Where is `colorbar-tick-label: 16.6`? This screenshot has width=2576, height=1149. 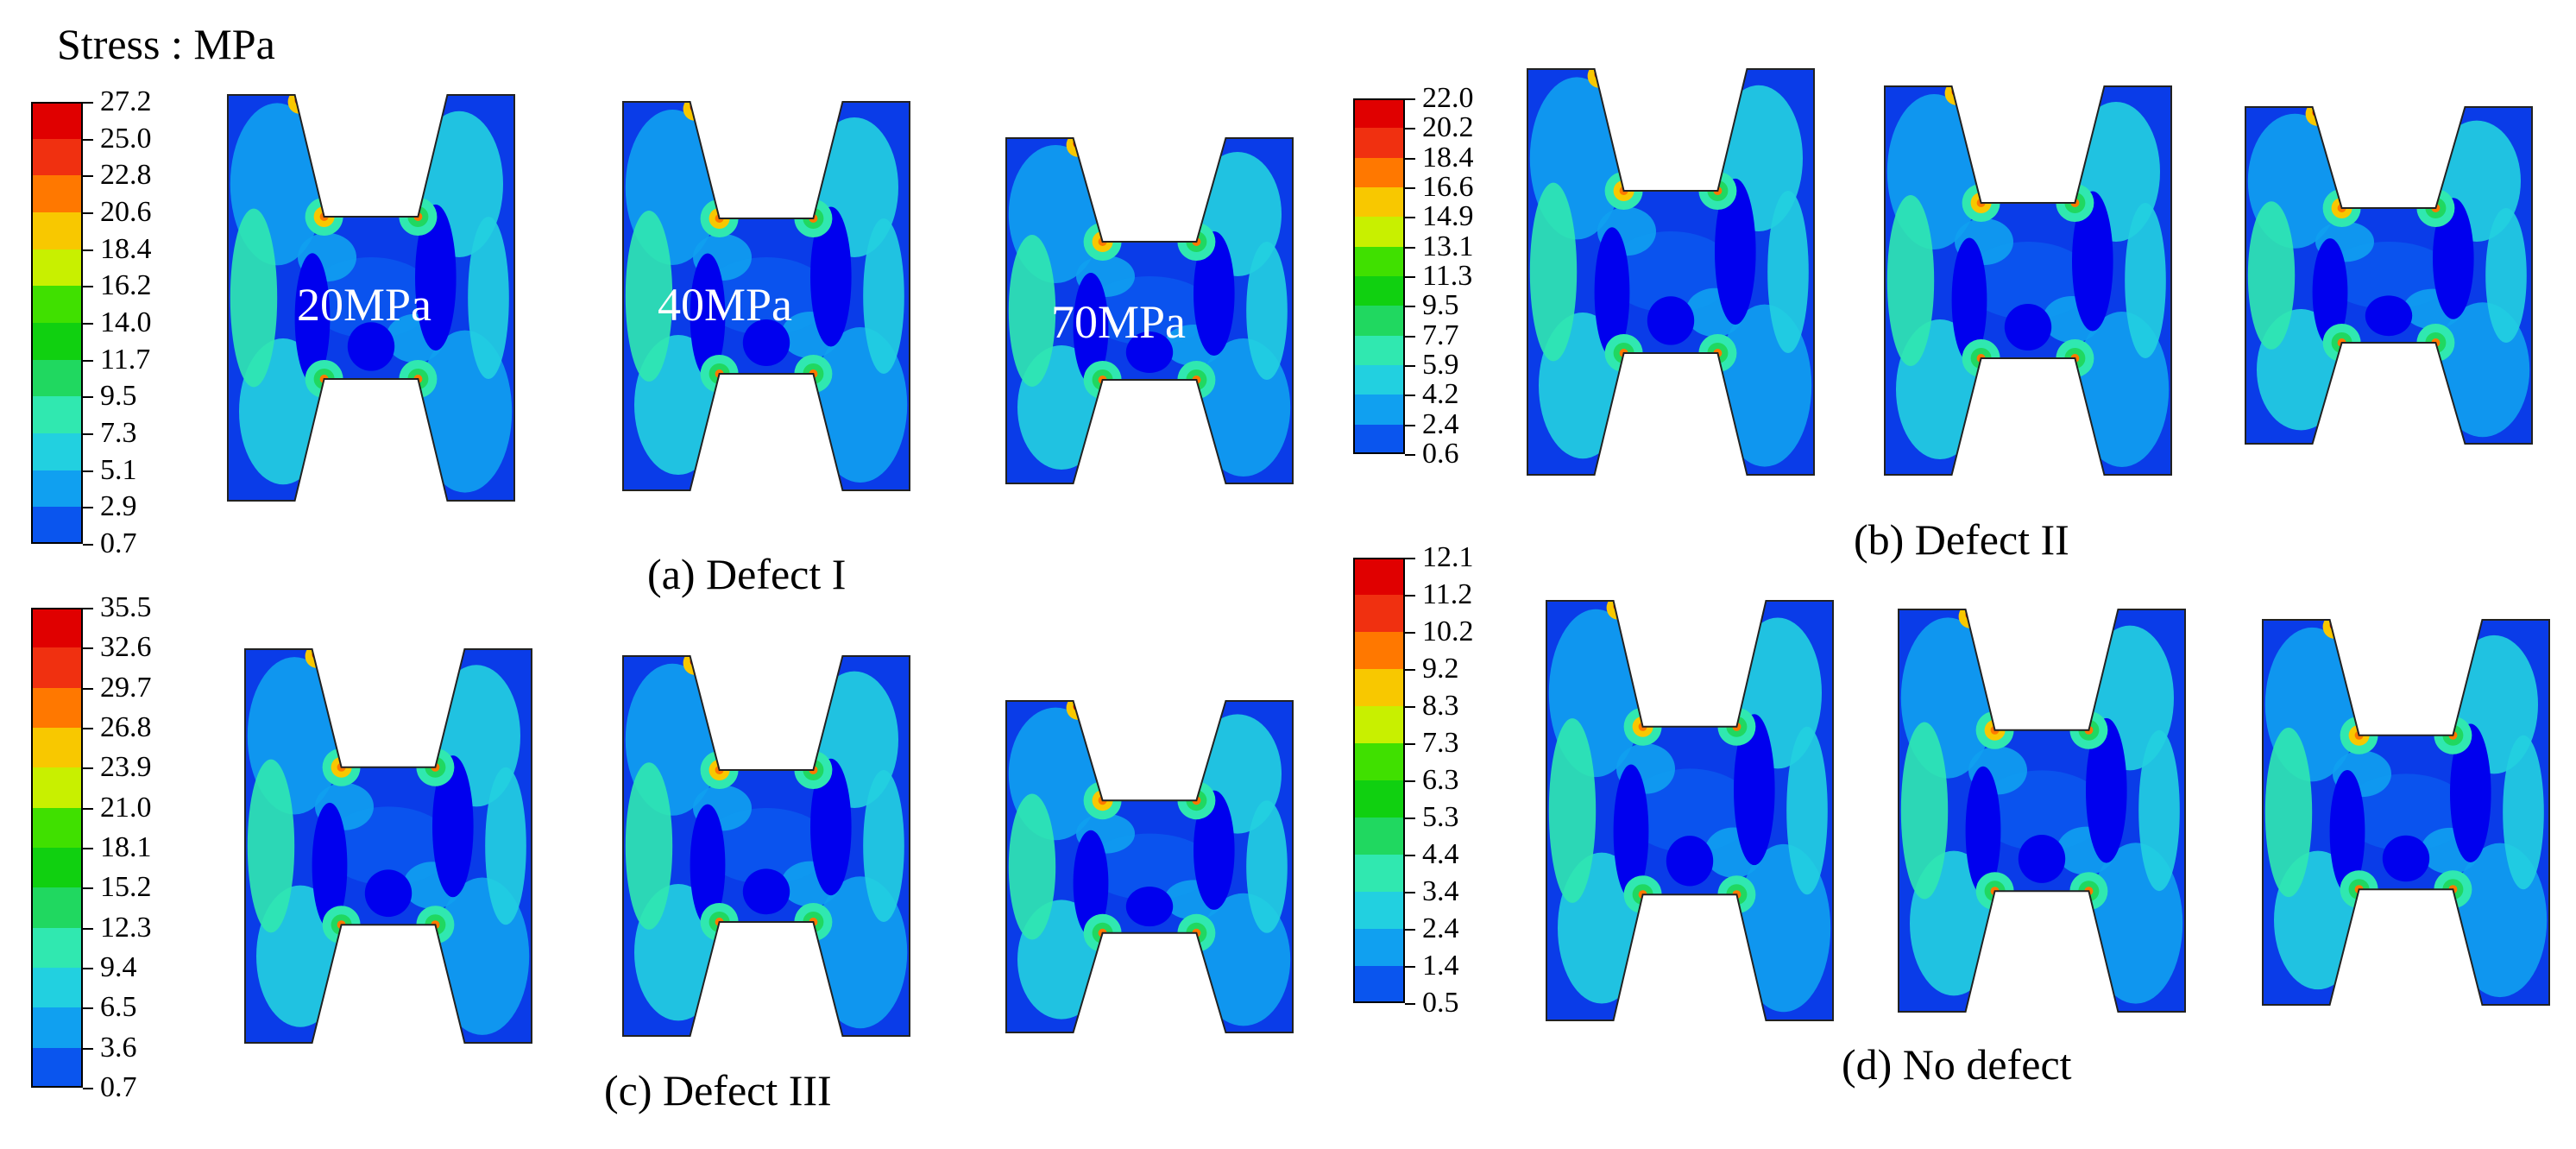 colorbar-tick-label: 16.6 is located at coordinates (1448, 187).